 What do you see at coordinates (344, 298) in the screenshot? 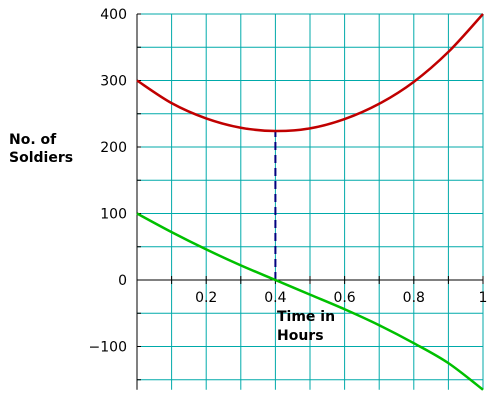
I see `x-tick-label: 0.6` at bounding box center [344, 298].